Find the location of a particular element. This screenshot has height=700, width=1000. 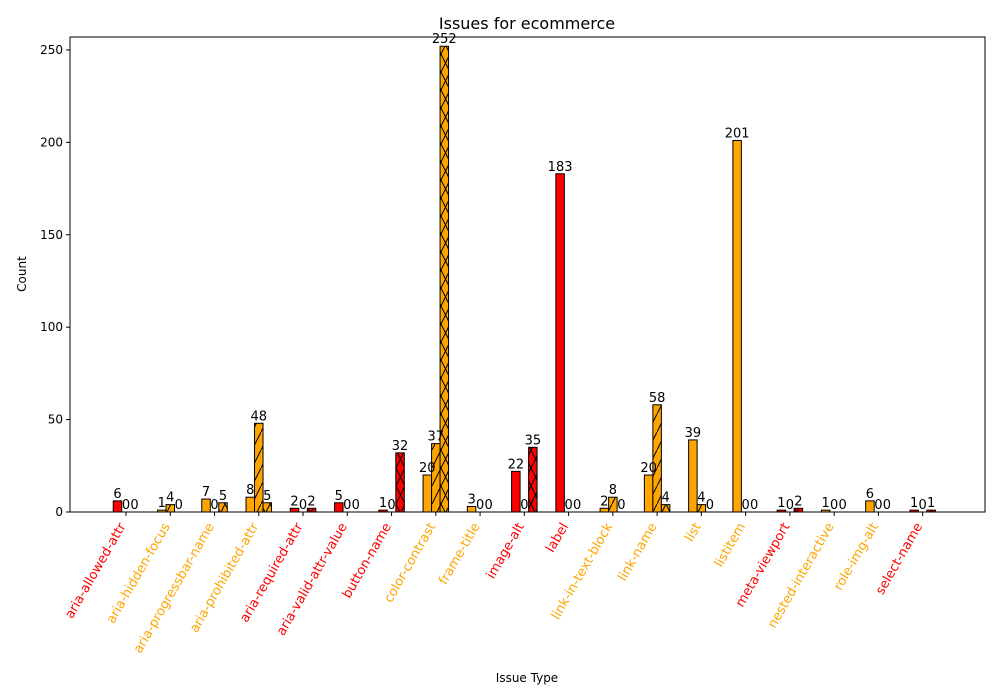

x-tick-label: role-img-alt is located at coordinates (856, 557).